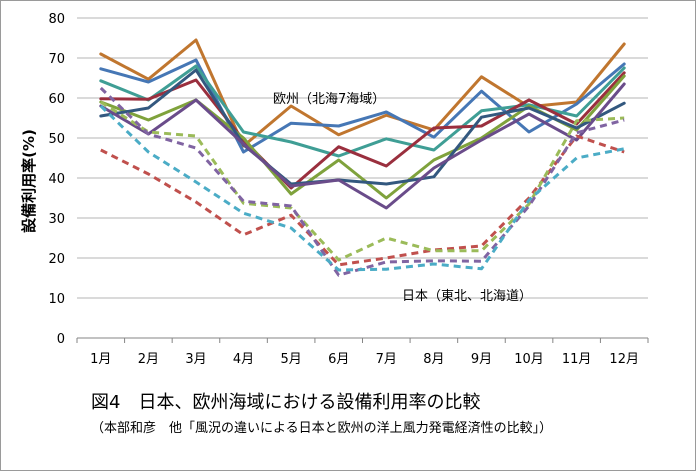 This screenshot has height=471, width=696. I want to click on annotation-europe: 欧州（北海7海域）, so click(329, 99).